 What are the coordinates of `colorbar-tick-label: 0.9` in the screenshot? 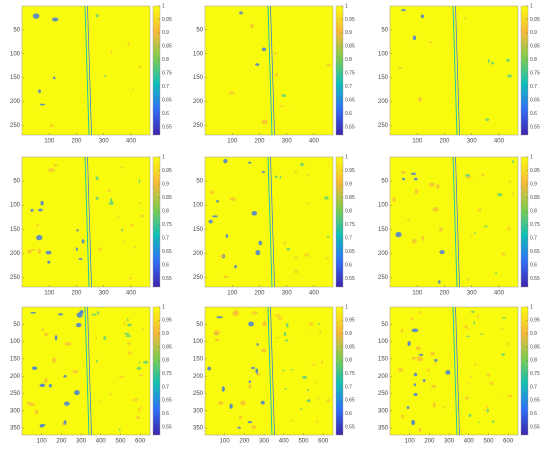 It's located at (165, 334).